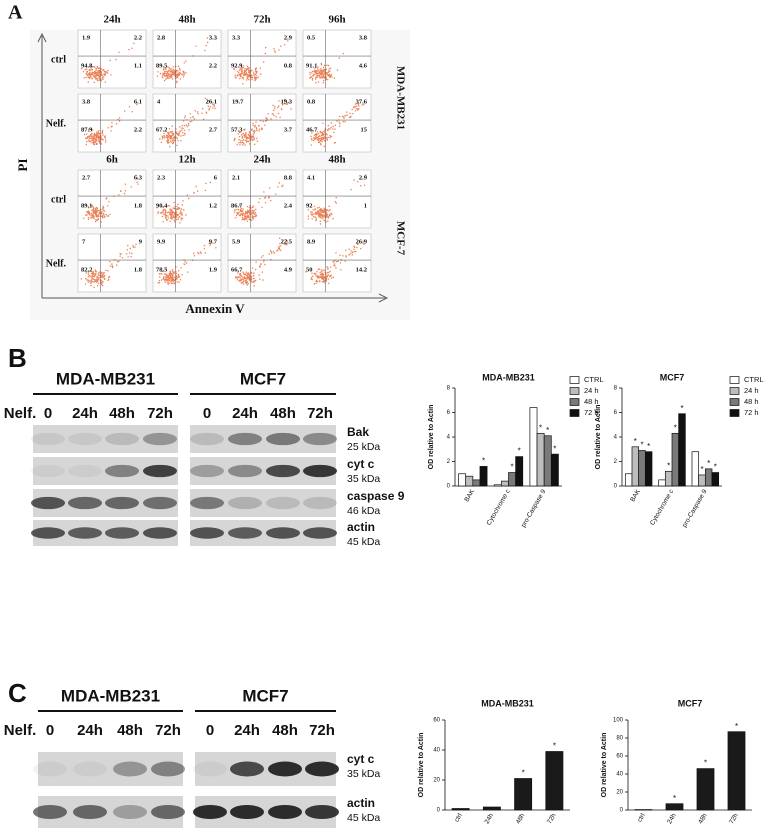 Image resolution: width=782 pixels, height=831 pixels. I want to click on panel-label: B, so click(17, 358).